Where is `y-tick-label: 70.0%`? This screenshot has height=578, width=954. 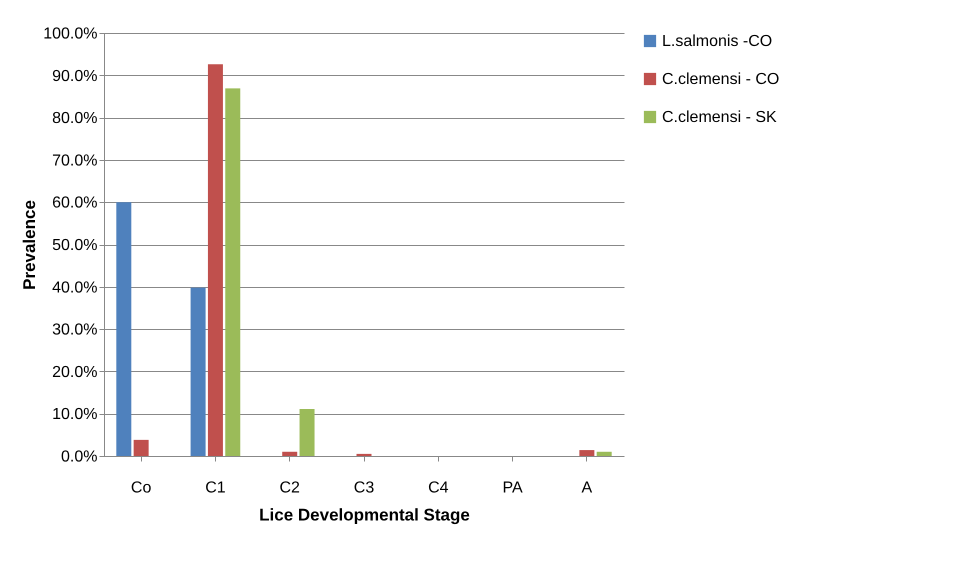 y-tick-label: 70.0% is located at coordinates (75, 161).